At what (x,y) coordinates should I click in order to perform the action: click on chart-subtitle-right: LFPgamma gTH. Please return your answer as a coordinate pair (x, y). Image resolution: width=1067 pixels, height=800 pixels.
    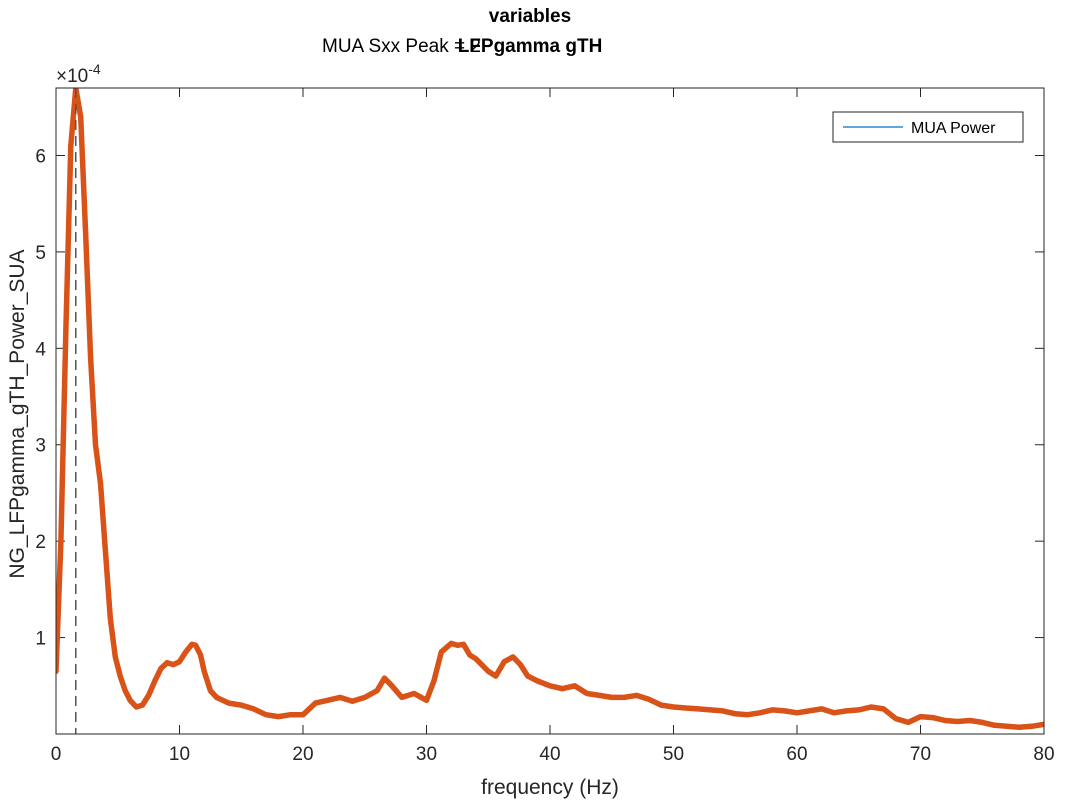
    Looking at the image, I should click on (530, 46).